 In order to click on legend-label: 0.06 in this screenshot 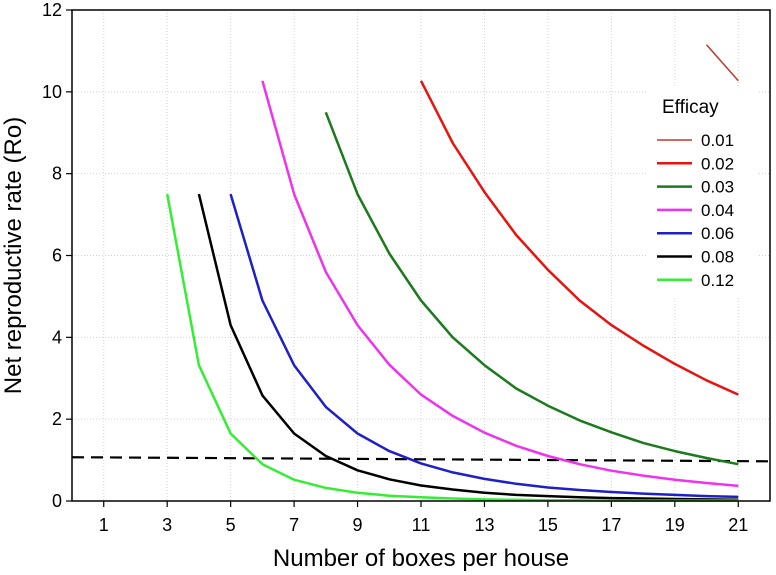, I will do `click(717, 233)`.